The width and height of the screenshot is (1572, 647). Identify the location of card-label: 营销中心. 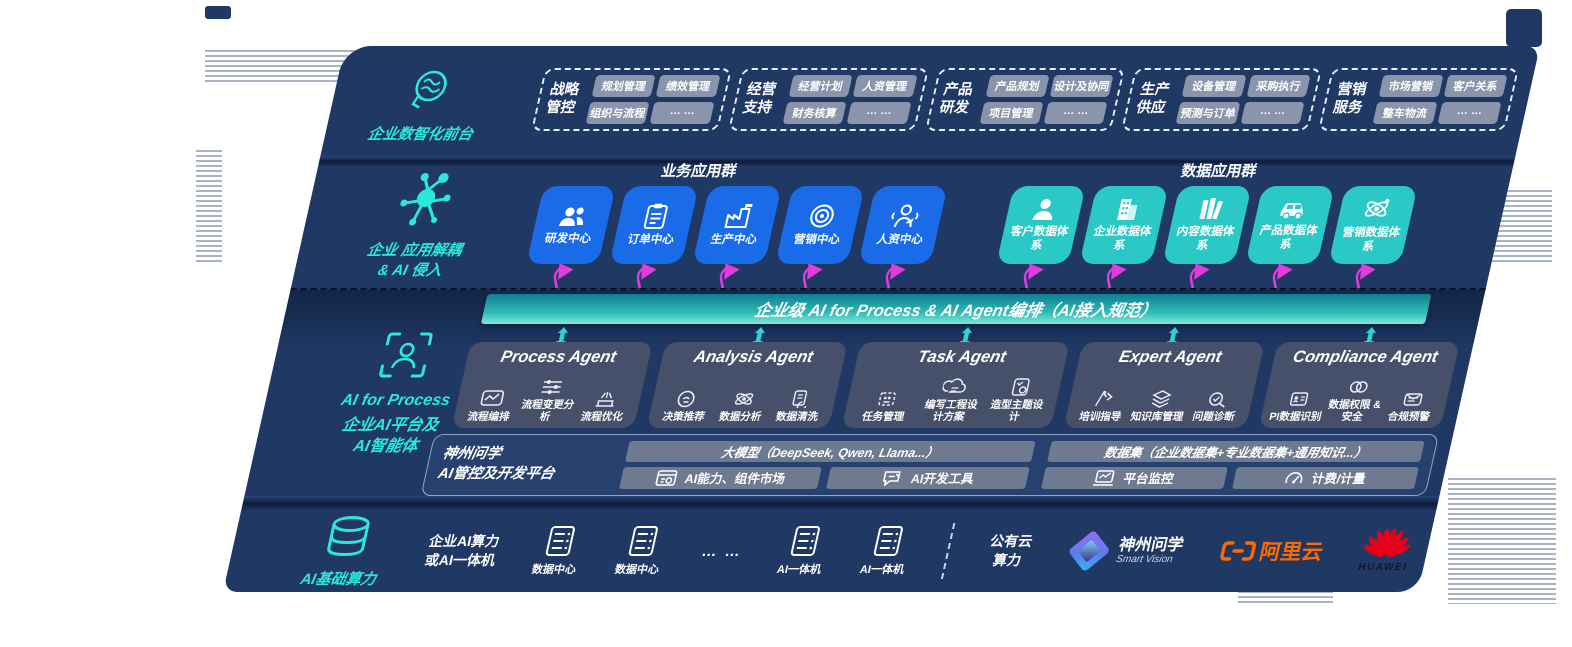
(817, 239).